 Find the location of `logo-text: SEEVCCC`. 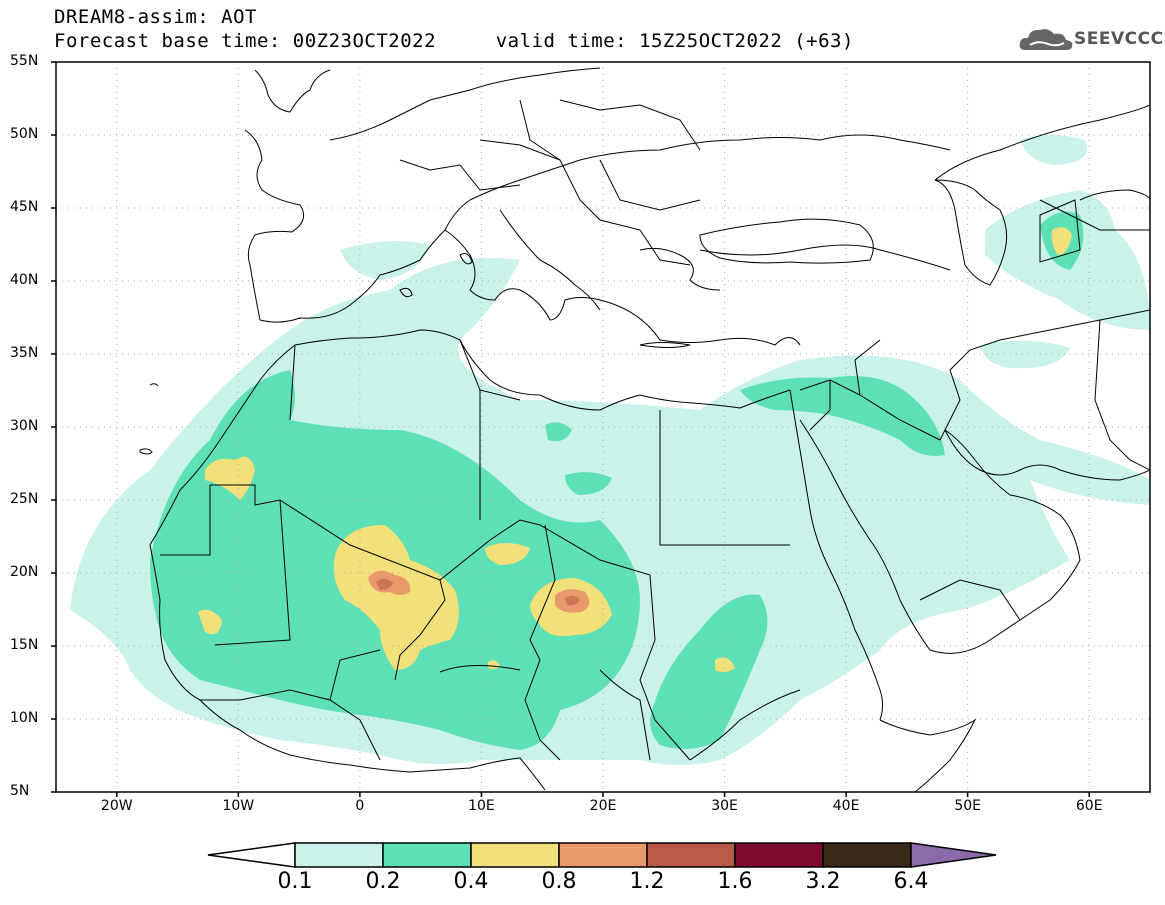

logo-text: SEEVCCC is located at coordinates (1119, 39).